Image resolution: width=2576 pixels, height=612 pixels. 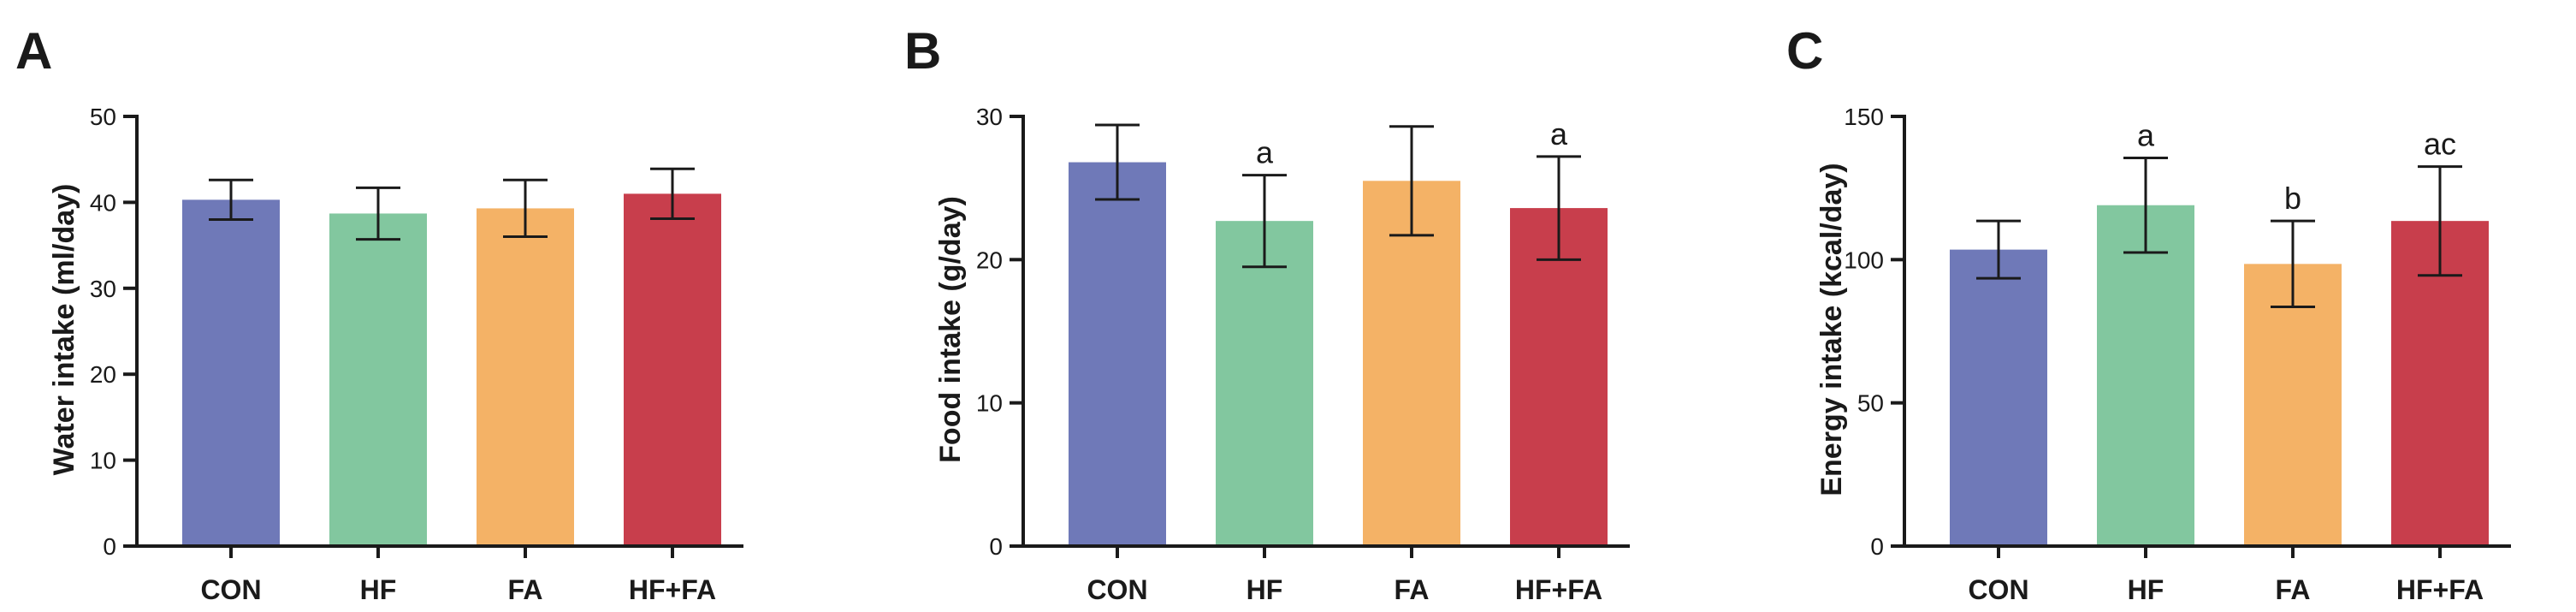 I want to click on error-bar-b-fa, so click(x=1411, y=181).